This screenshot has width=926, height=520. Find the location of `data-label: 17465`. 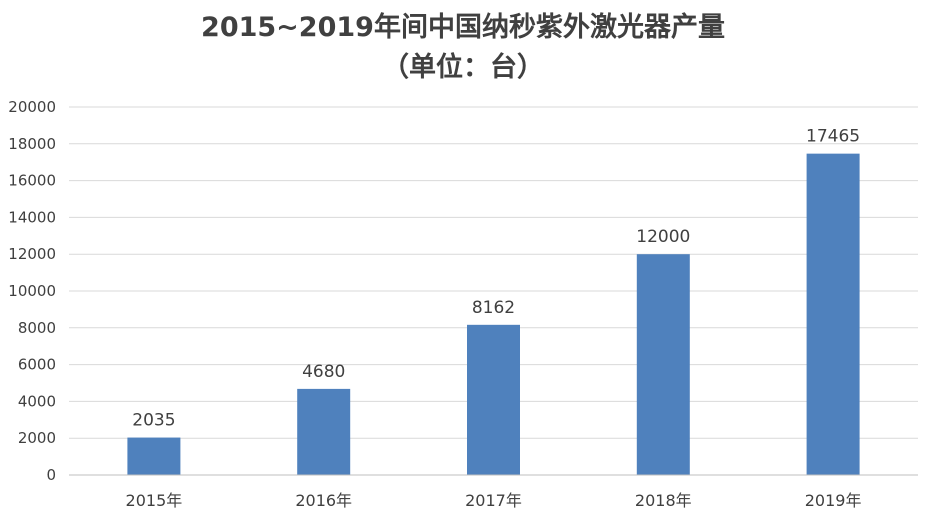

data-label: 17465 is located at coordinates (833, 137).